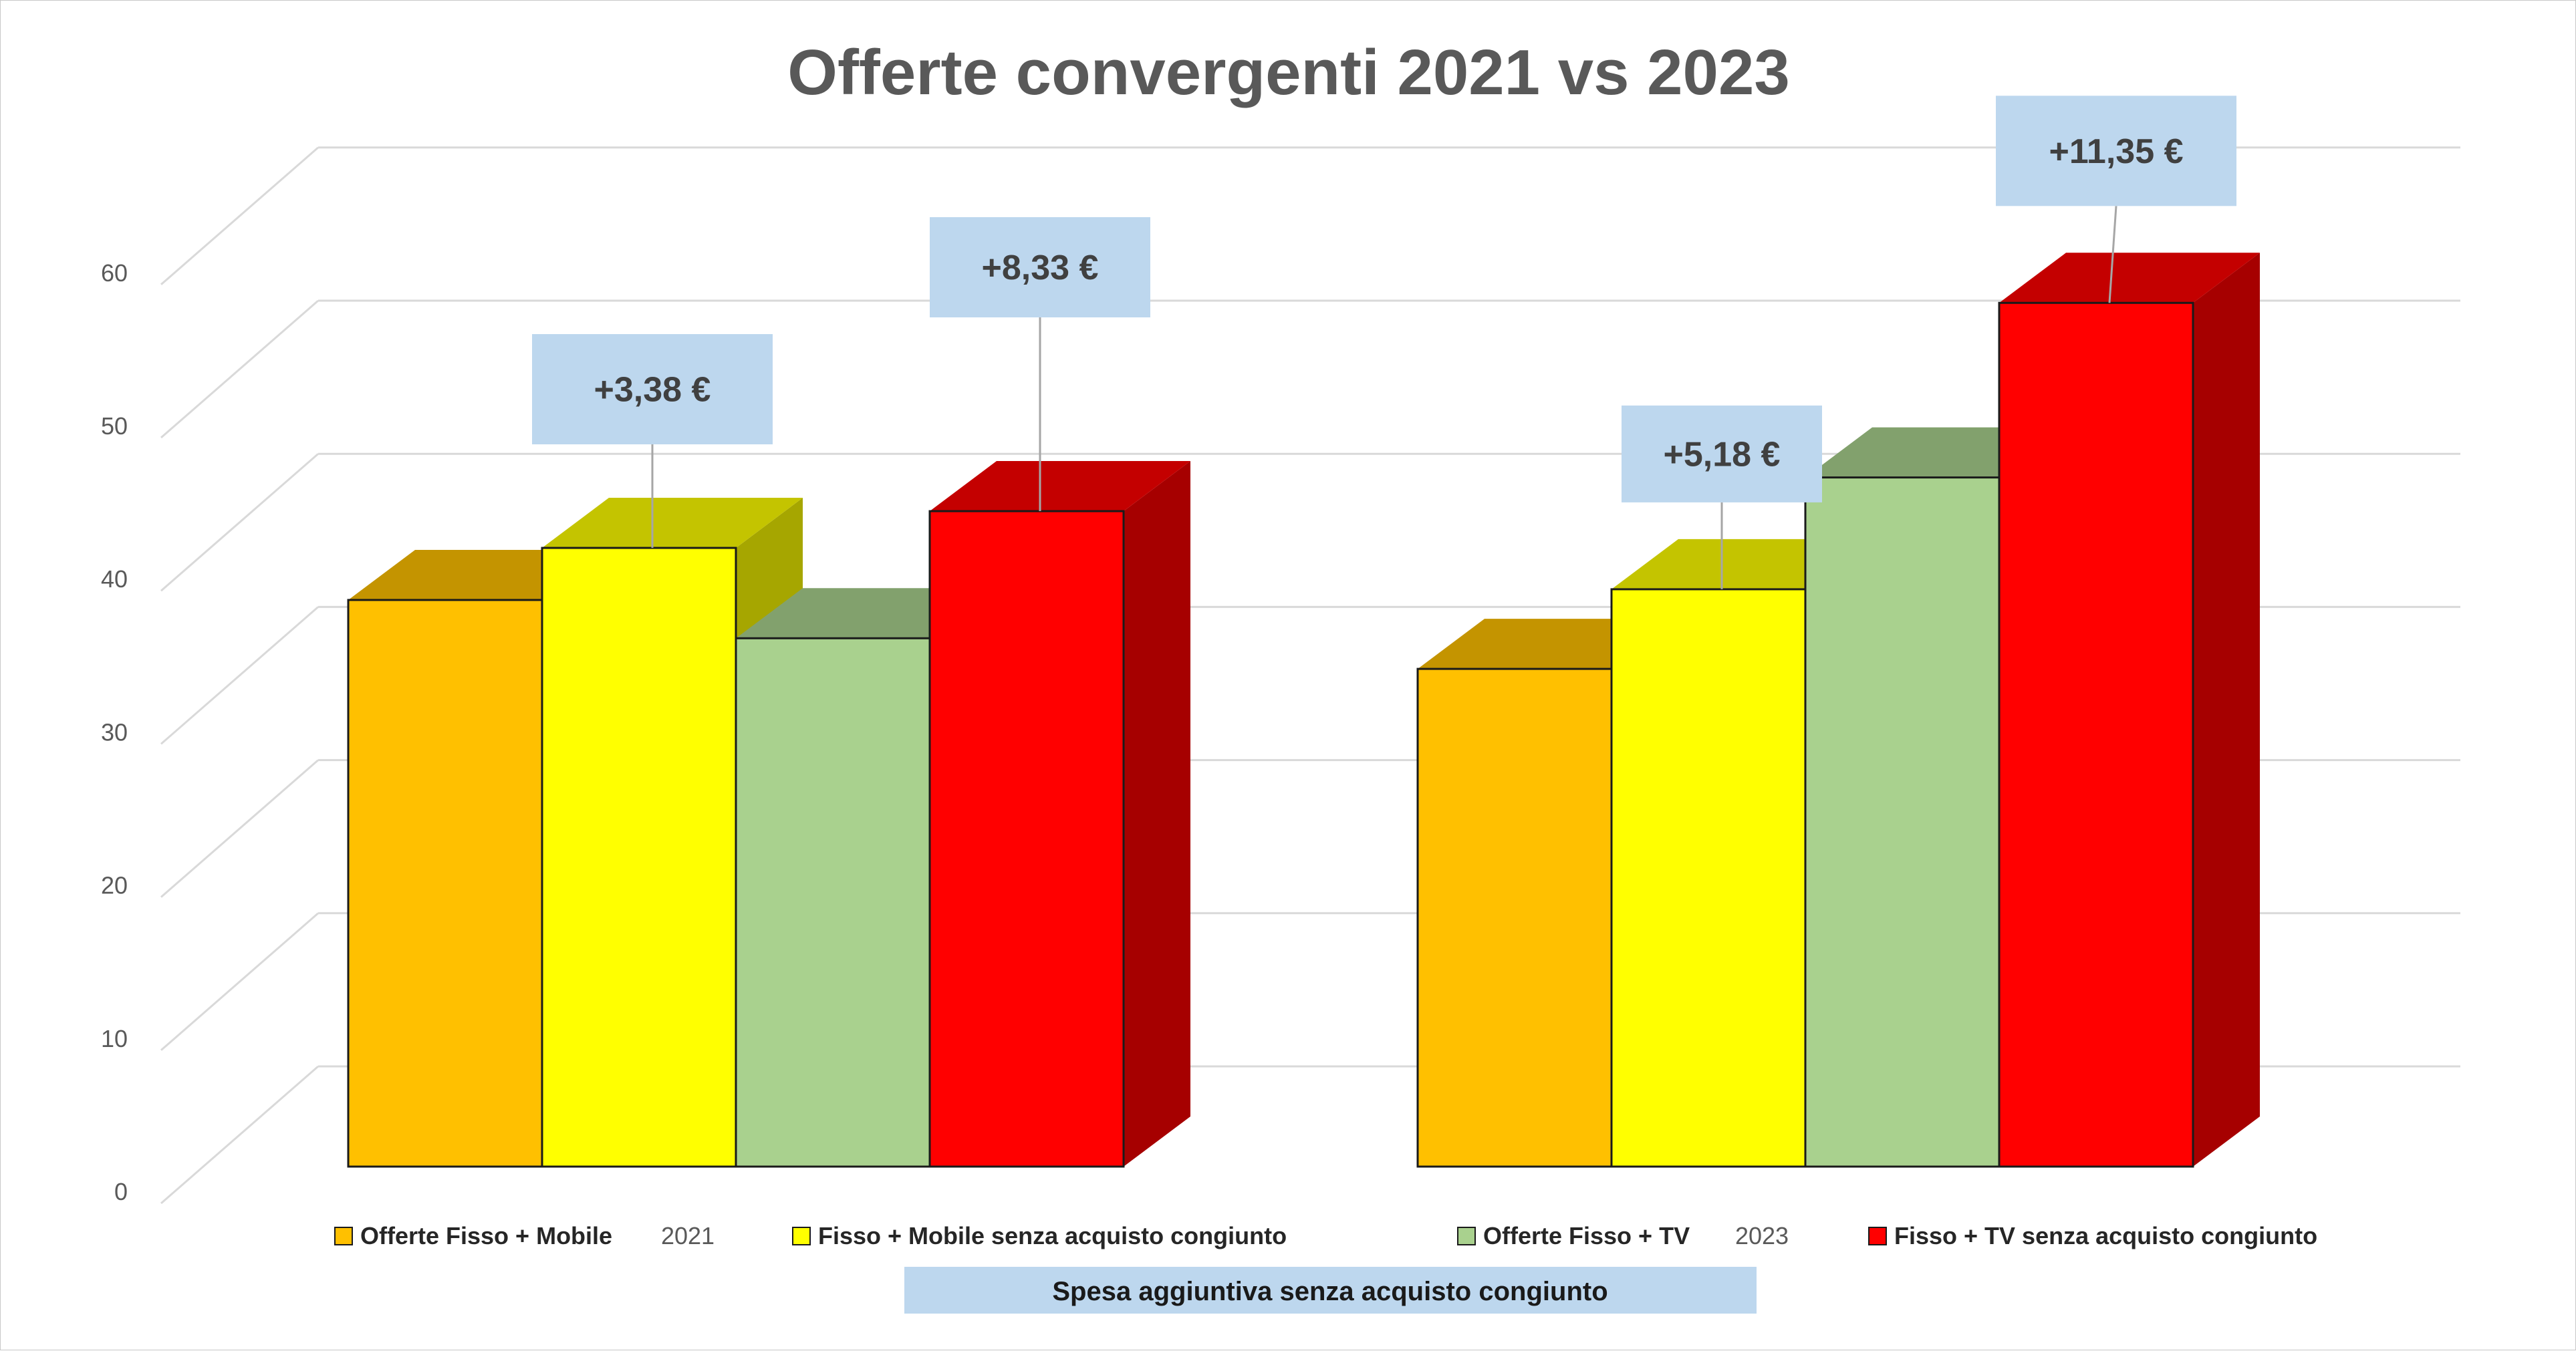  Describe the element at coordinates (115, 885) in the screenshot. I see `y-tick-label: 20` at that location.